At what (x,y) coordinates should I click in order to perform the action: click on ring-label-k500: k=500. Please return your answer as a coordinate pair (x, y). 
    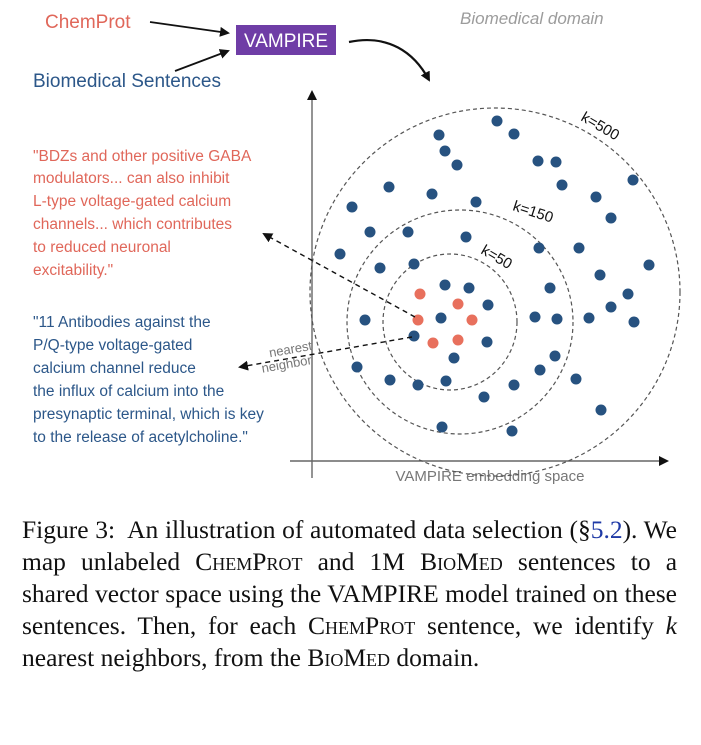
    Looking at the image, I should click on (600, 126).